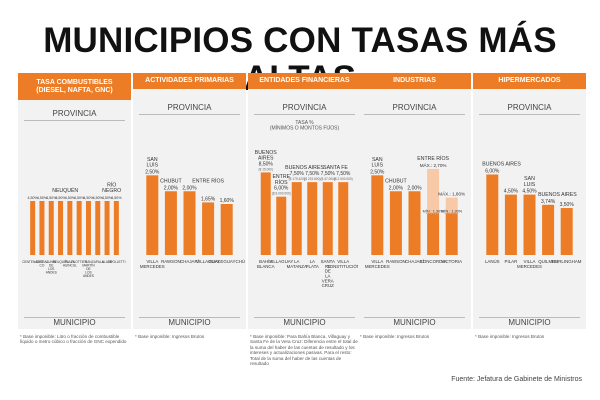 The image size is (600, 400). I want to click on category-label: CUTRAL CO, so click(42, 264).